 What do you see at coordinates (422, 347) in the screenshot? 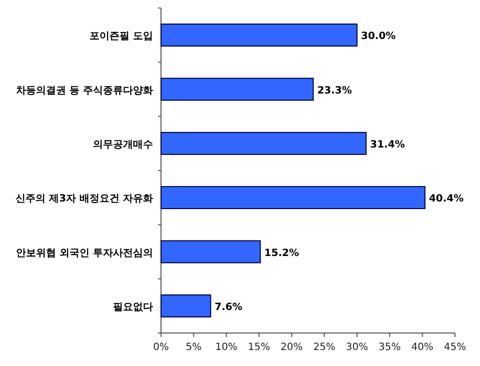
I see `x-tick-label: 40%` at bounding box center [422, 347].